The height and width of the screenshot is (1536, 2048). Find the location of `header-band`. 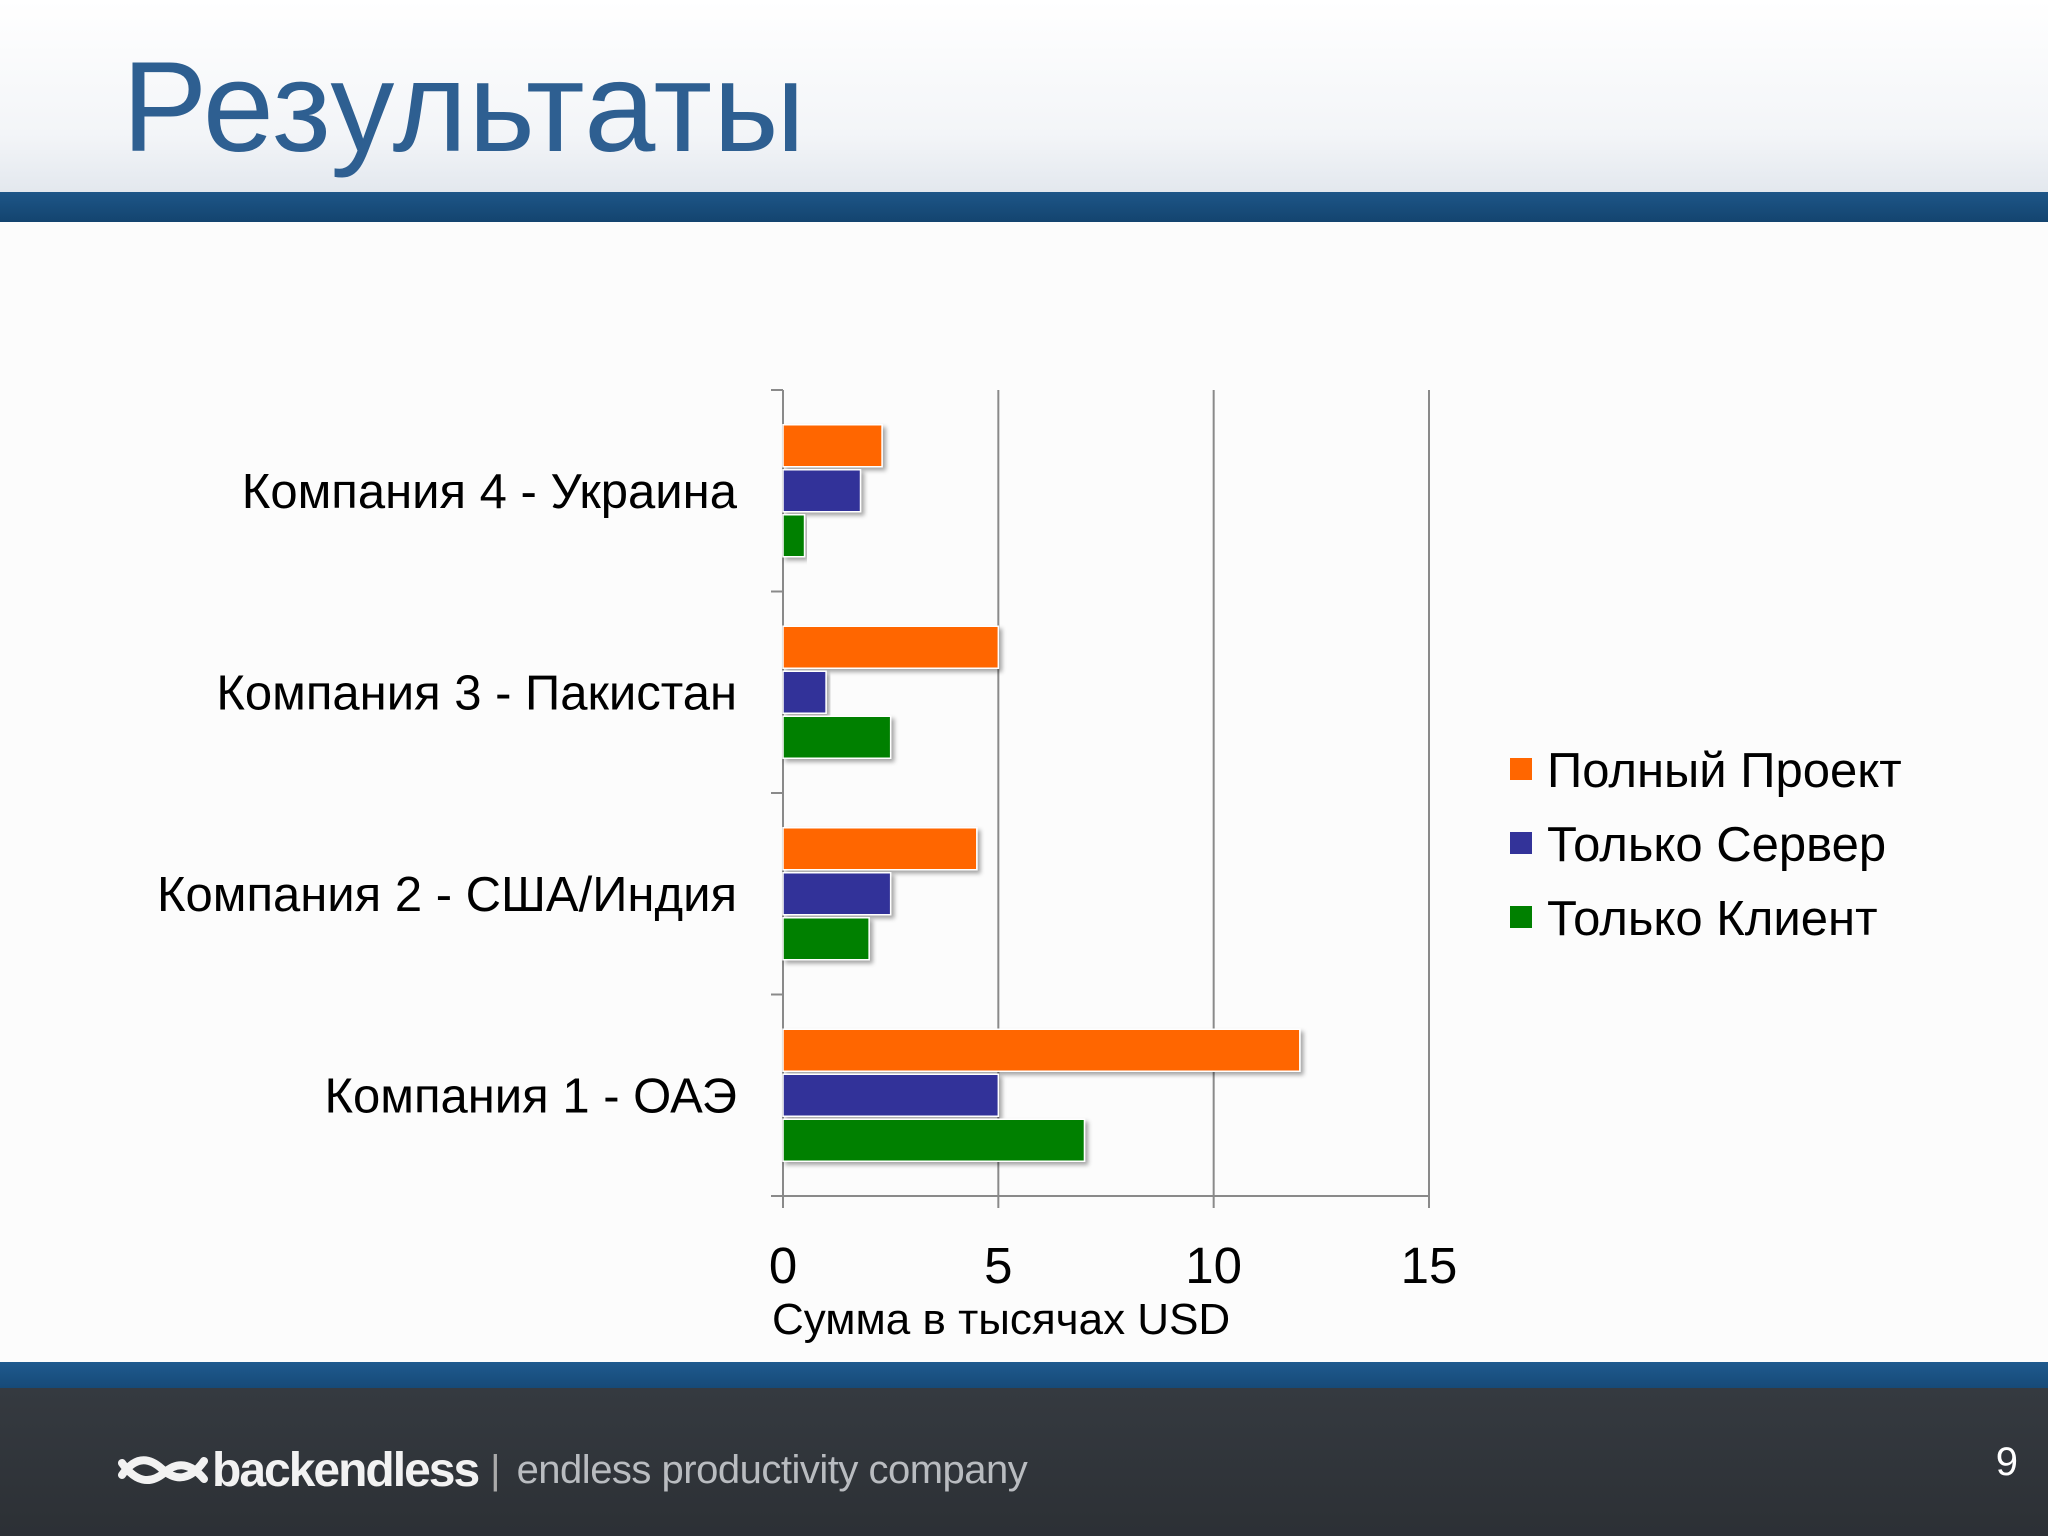

header-band is located at coordinates (1024, 207).